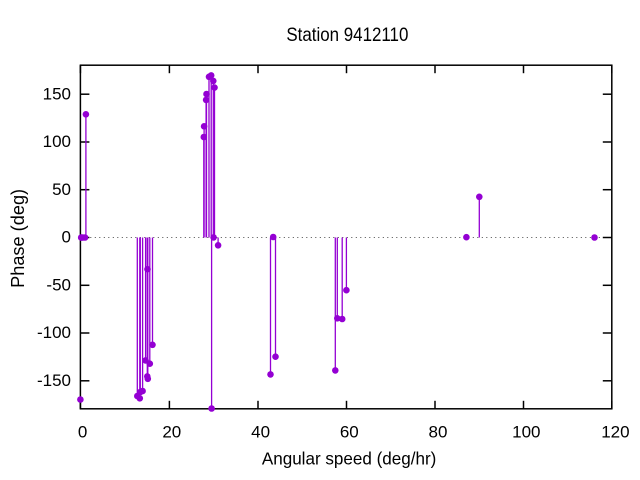  Describe the element at coordinates (349, 459) in the screenshot. I see `svg-text: Angular speed (deg/hr)` at that location.